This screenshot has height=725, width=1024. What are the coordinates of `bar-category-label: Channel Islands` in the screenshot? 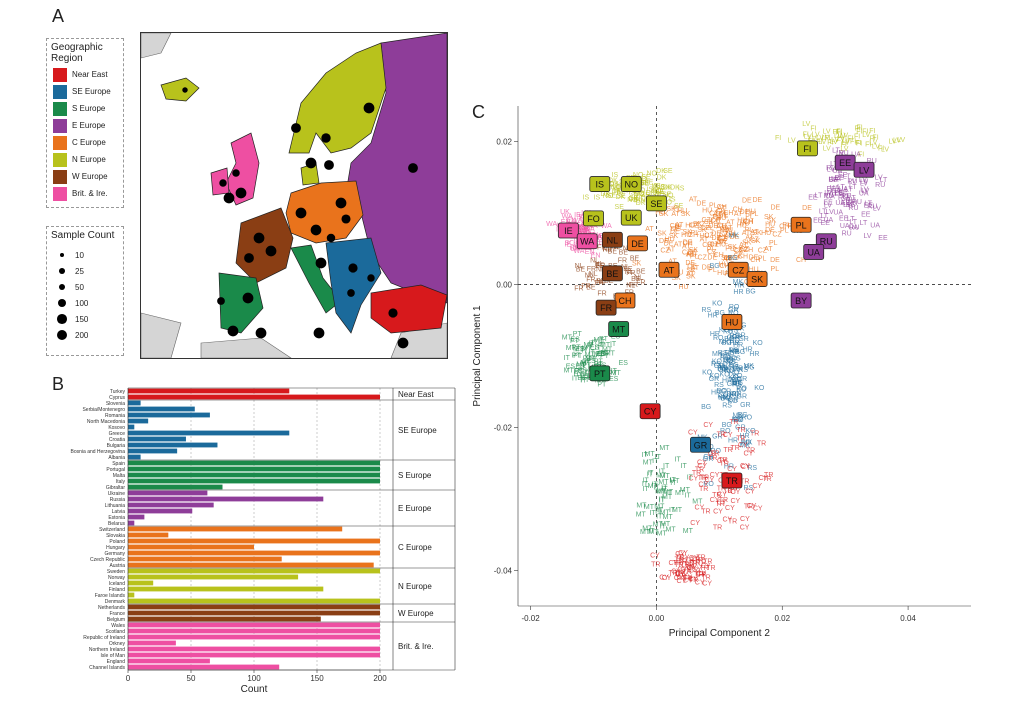 It's located at (107, 668).